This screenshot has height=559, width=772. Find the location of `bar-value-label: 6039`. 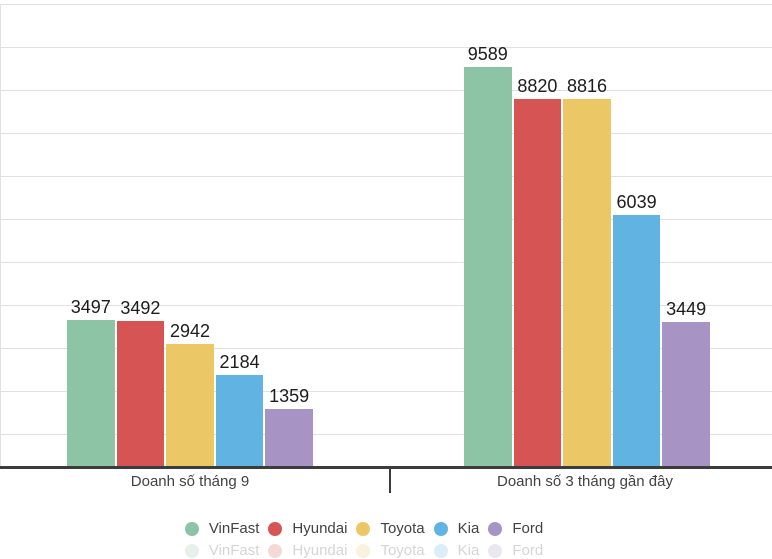

bar-value-label: 6039 is located at coordinates (636, 202).